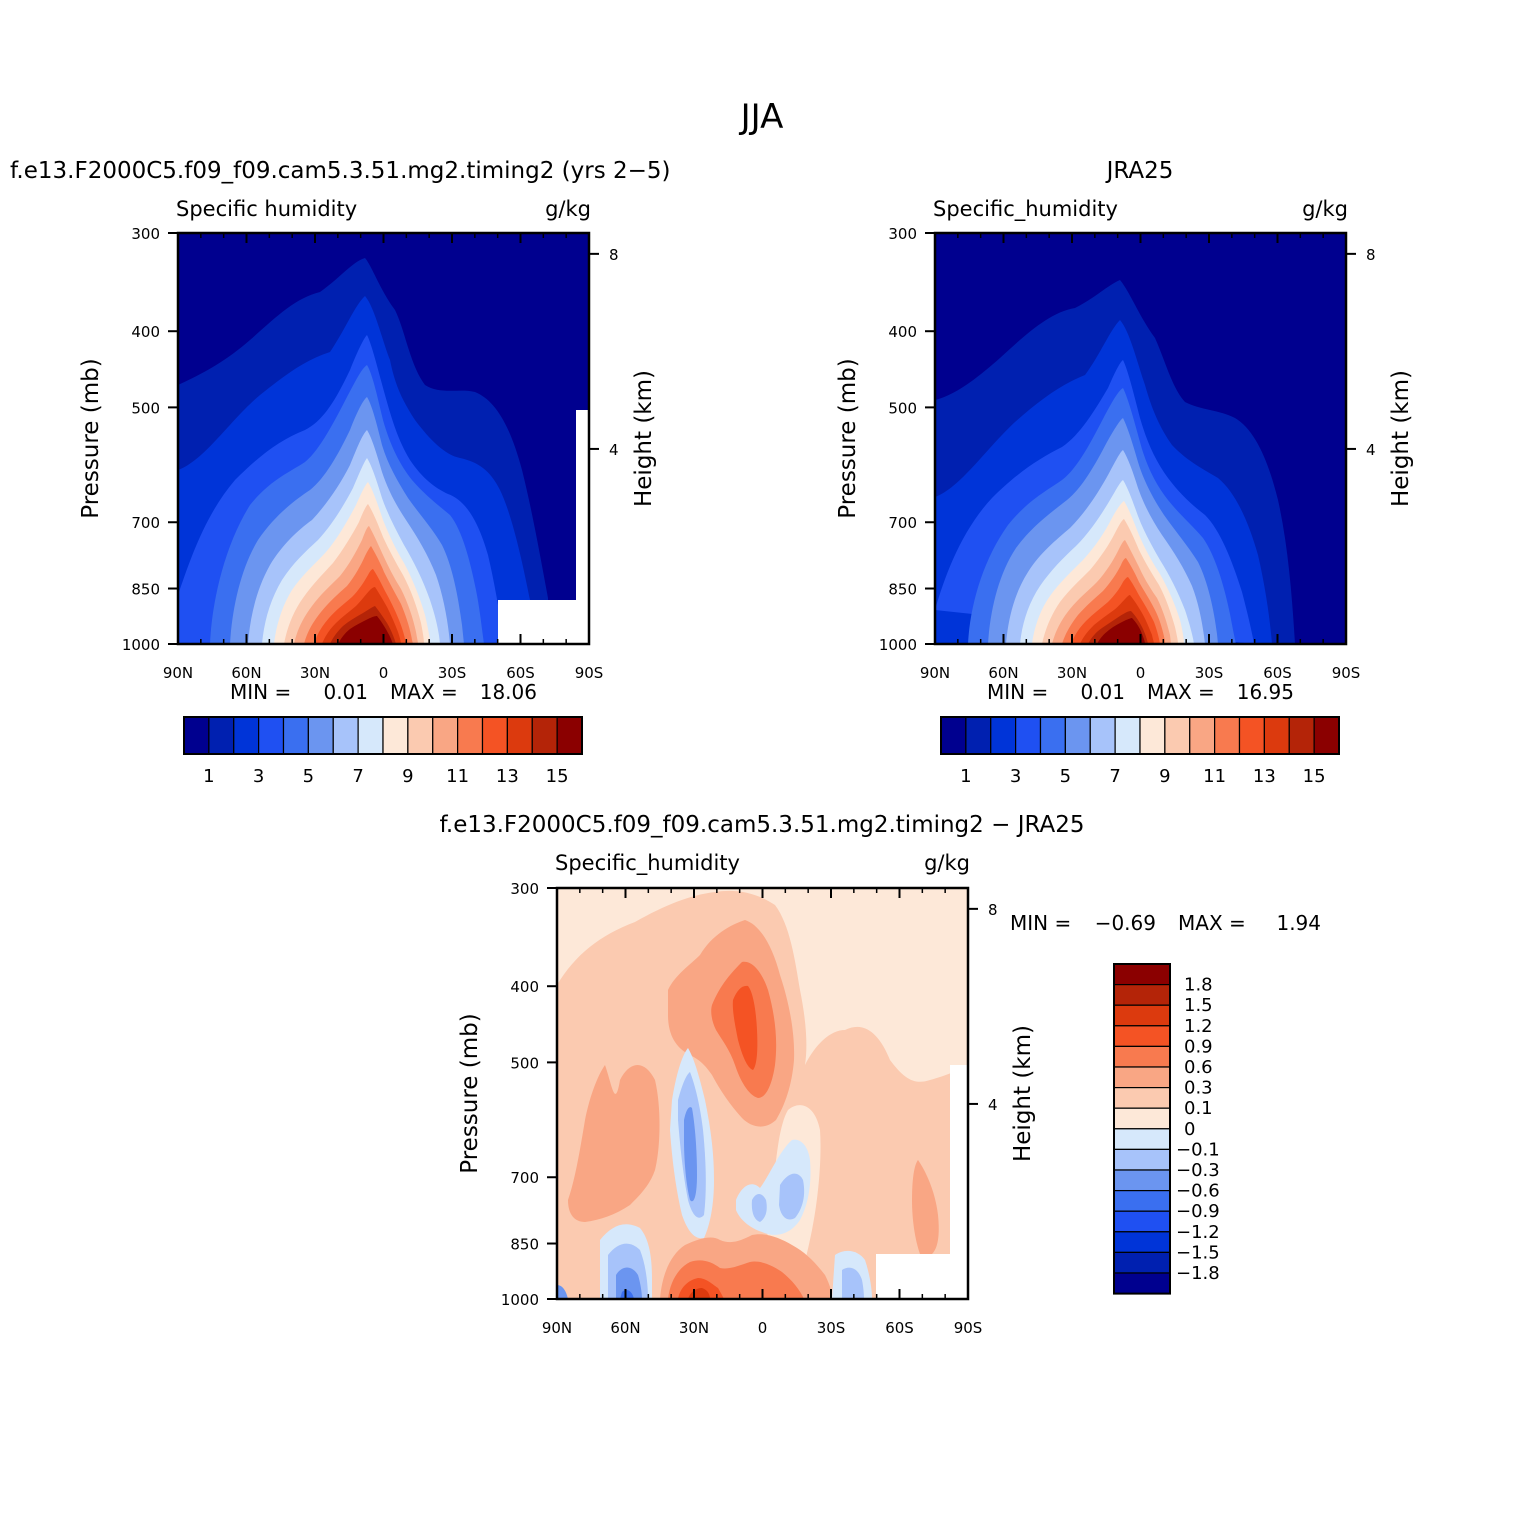 Image resolution: width=1524 pixels, height=1529 pixels. I want to click on diff-colorbar-label: −1.2, so click(1198, 1232).